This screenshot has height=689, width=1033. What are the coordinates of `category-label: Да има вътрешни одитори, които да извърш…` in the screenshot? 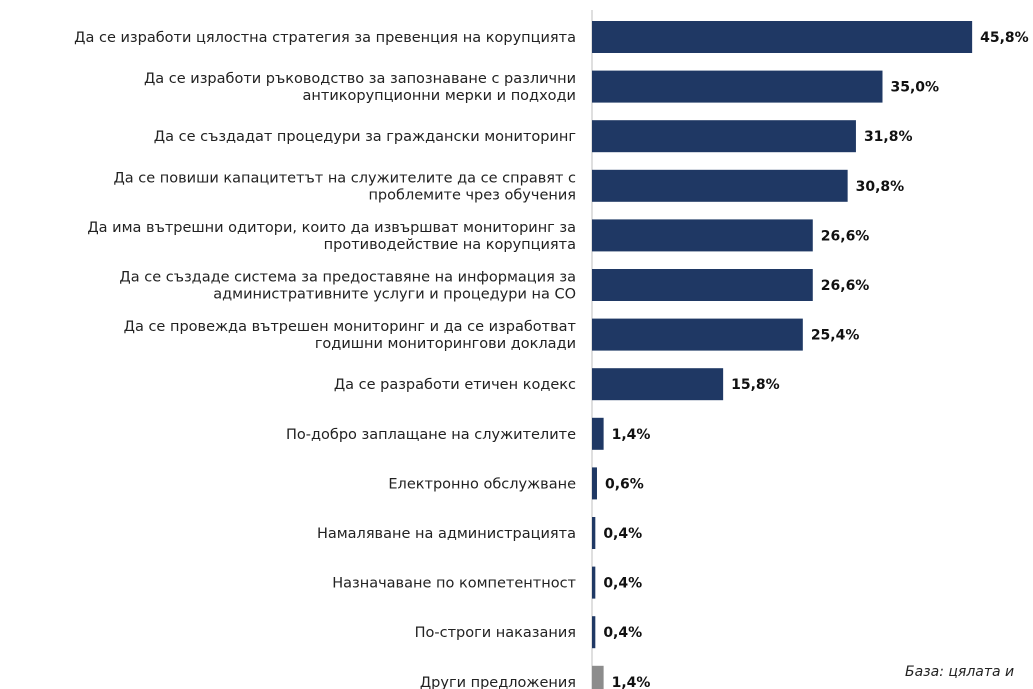 It's located at (331, 236).